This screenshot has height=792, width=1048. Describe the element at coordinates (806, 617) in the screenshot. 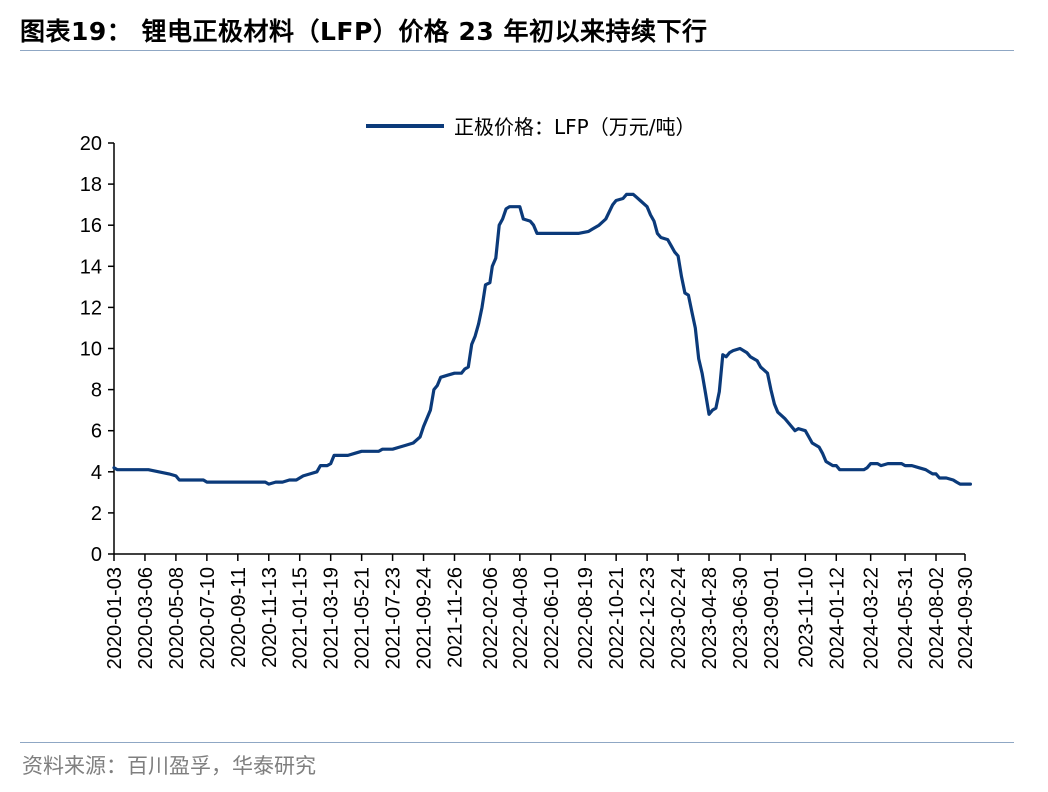

I see `x-tick-label: 2023-11-10` at that location.